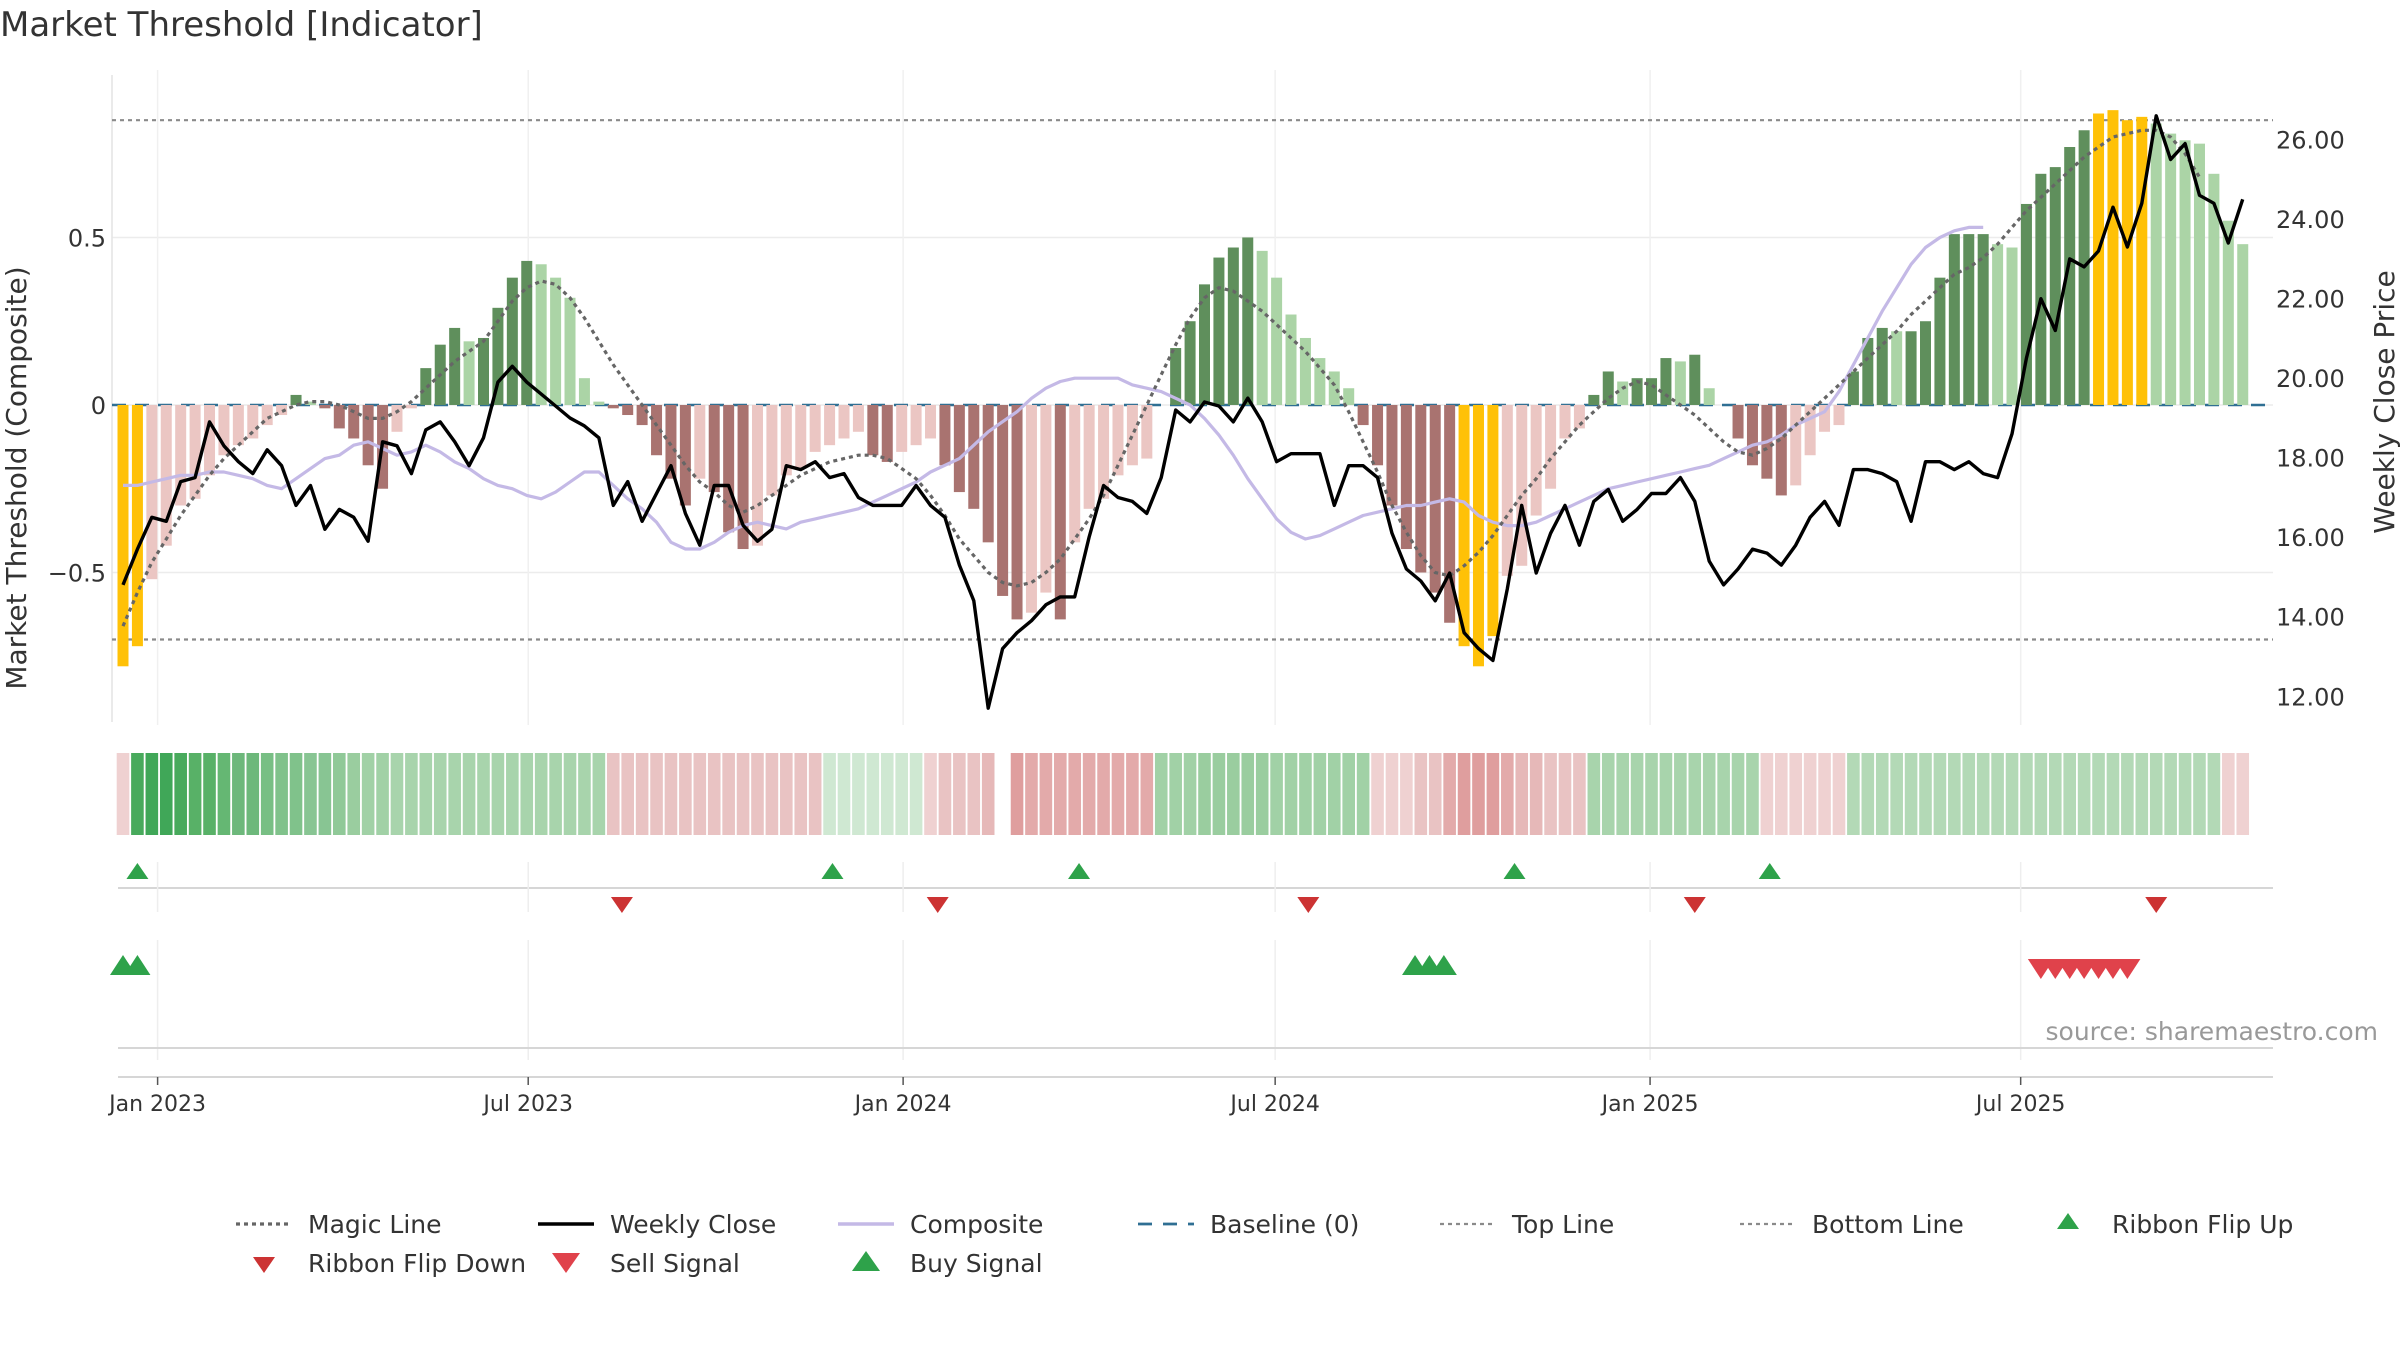 Image resolution: width=2400 pixels, height=1350 pixels. I want to click on x-tick-label-2: Jan 2024, so click(902, 1104).